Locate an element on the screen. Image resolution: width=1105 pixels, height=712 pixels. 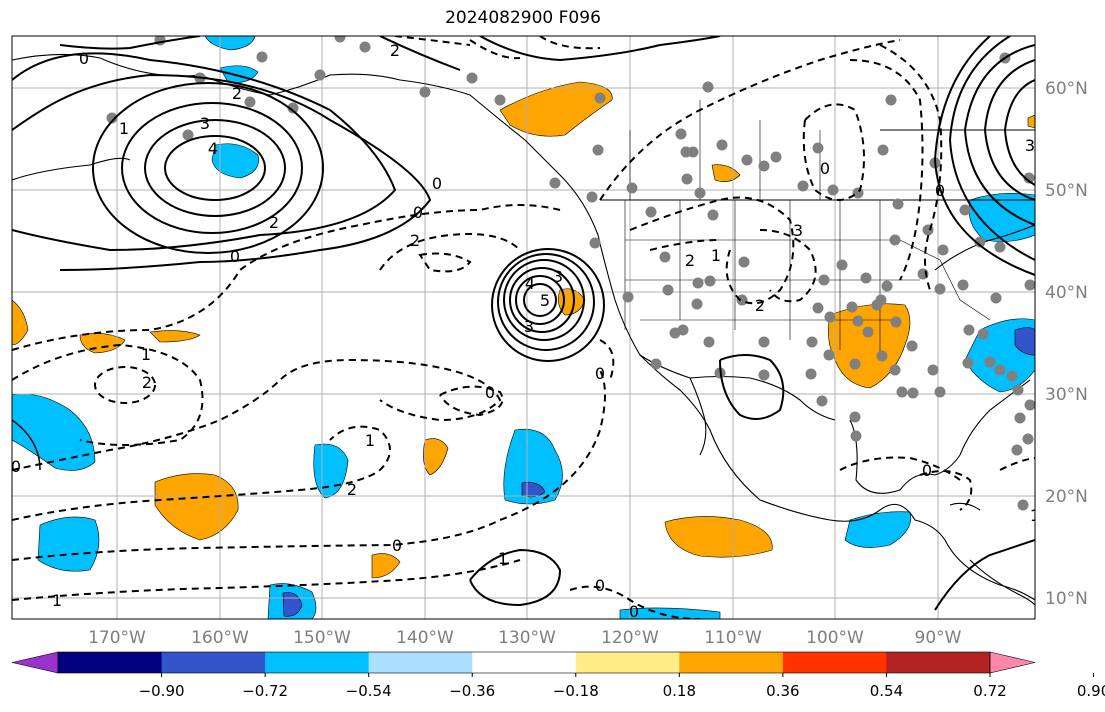
colorbar-tick-label: −0.90 is located at coordinates (162, 691).